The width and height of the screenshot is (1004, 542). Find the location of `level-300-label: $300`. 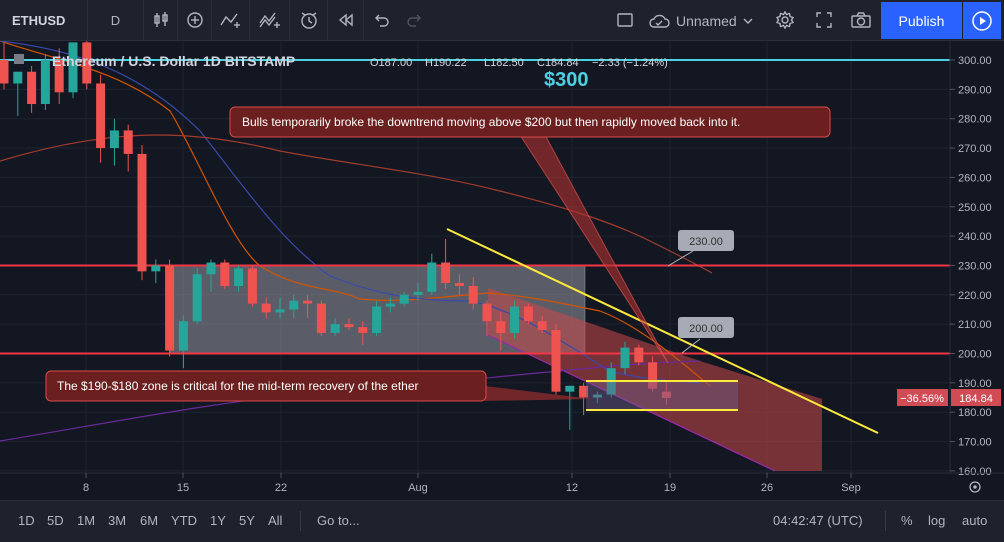

level-300-label: $300 is located at coordinates (566, 80).